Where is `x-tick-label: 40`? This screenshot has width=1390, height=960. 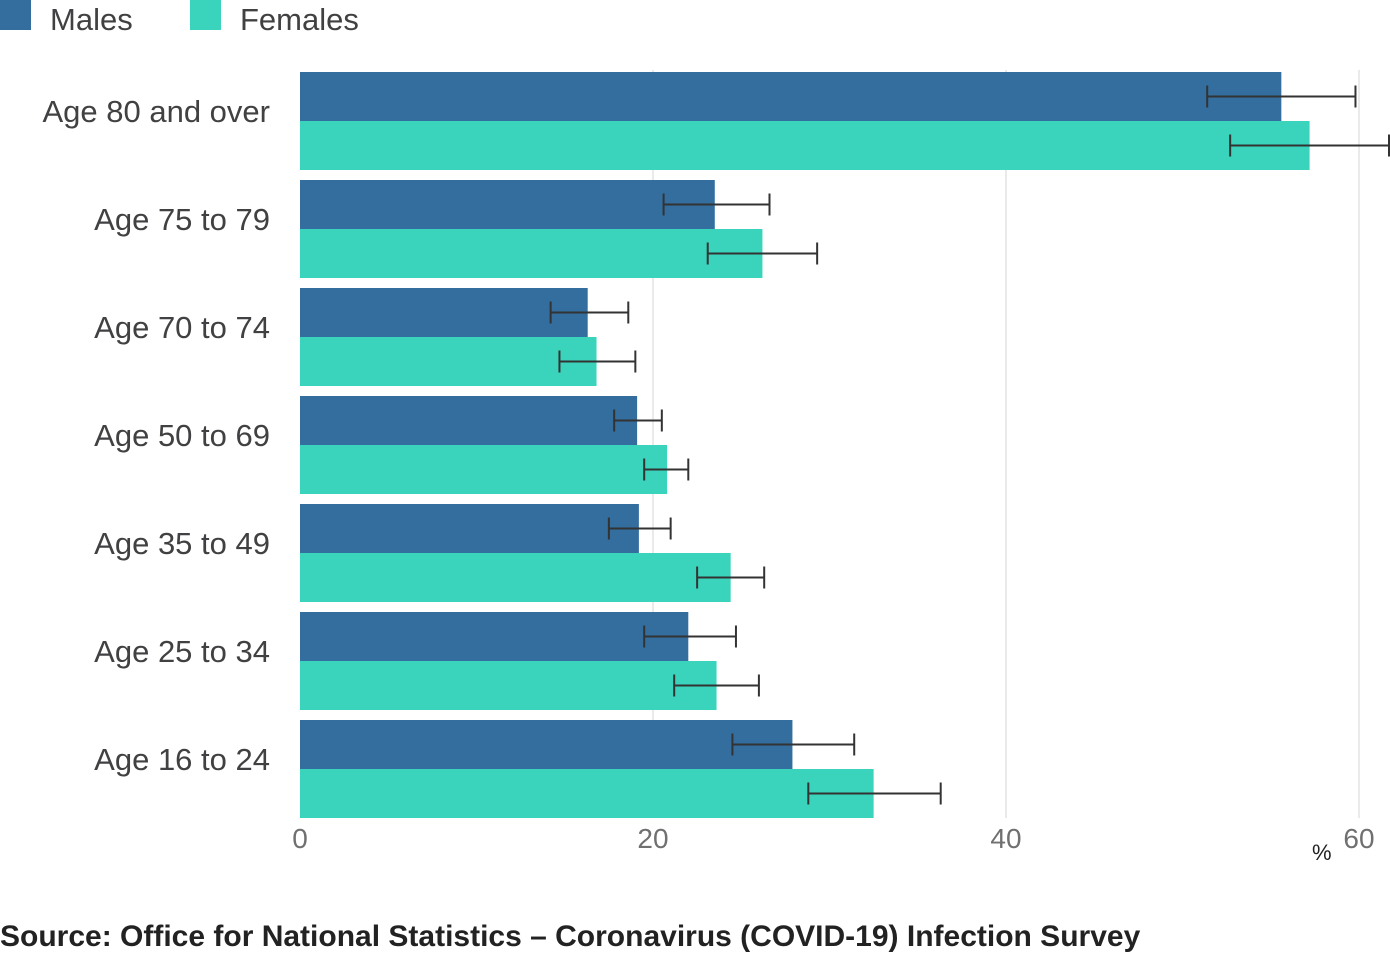 x-tick-label: 40 is located at coordinates (1005, 838).